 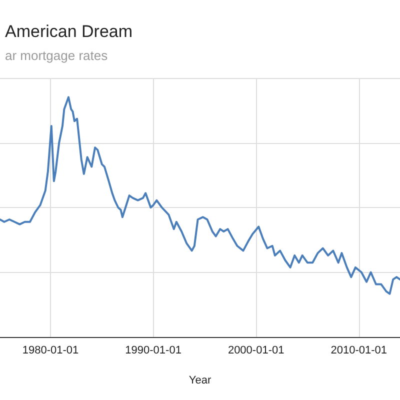 What do you see at coordinates (69, 31) in the screenshot?
I see `chart-title: American Dream` at bounding box center [69, 31].